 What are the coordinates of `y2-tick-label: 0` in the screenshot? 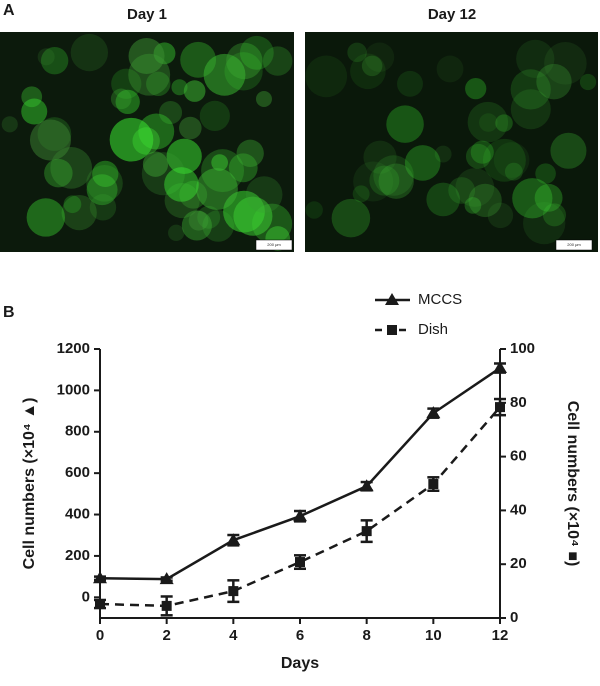 It's located at (514, 617).